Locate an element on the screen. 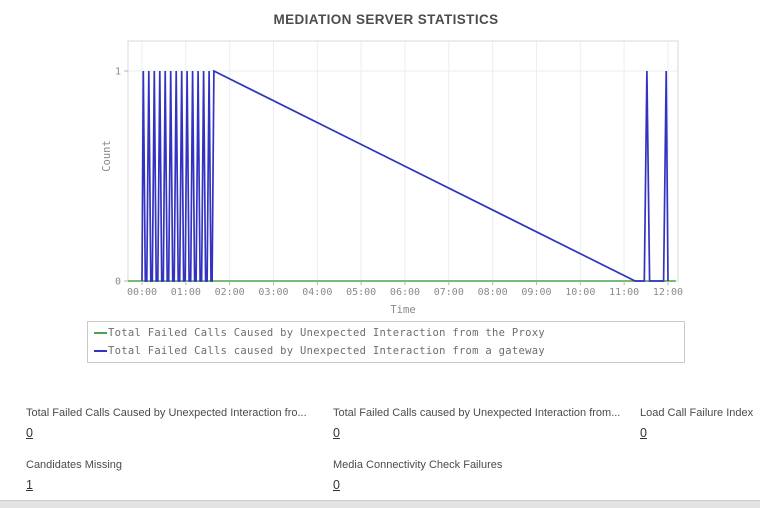 This screenshot has height=508, width=760. y-tick-label: 1 is located at coordinates (118, 72).